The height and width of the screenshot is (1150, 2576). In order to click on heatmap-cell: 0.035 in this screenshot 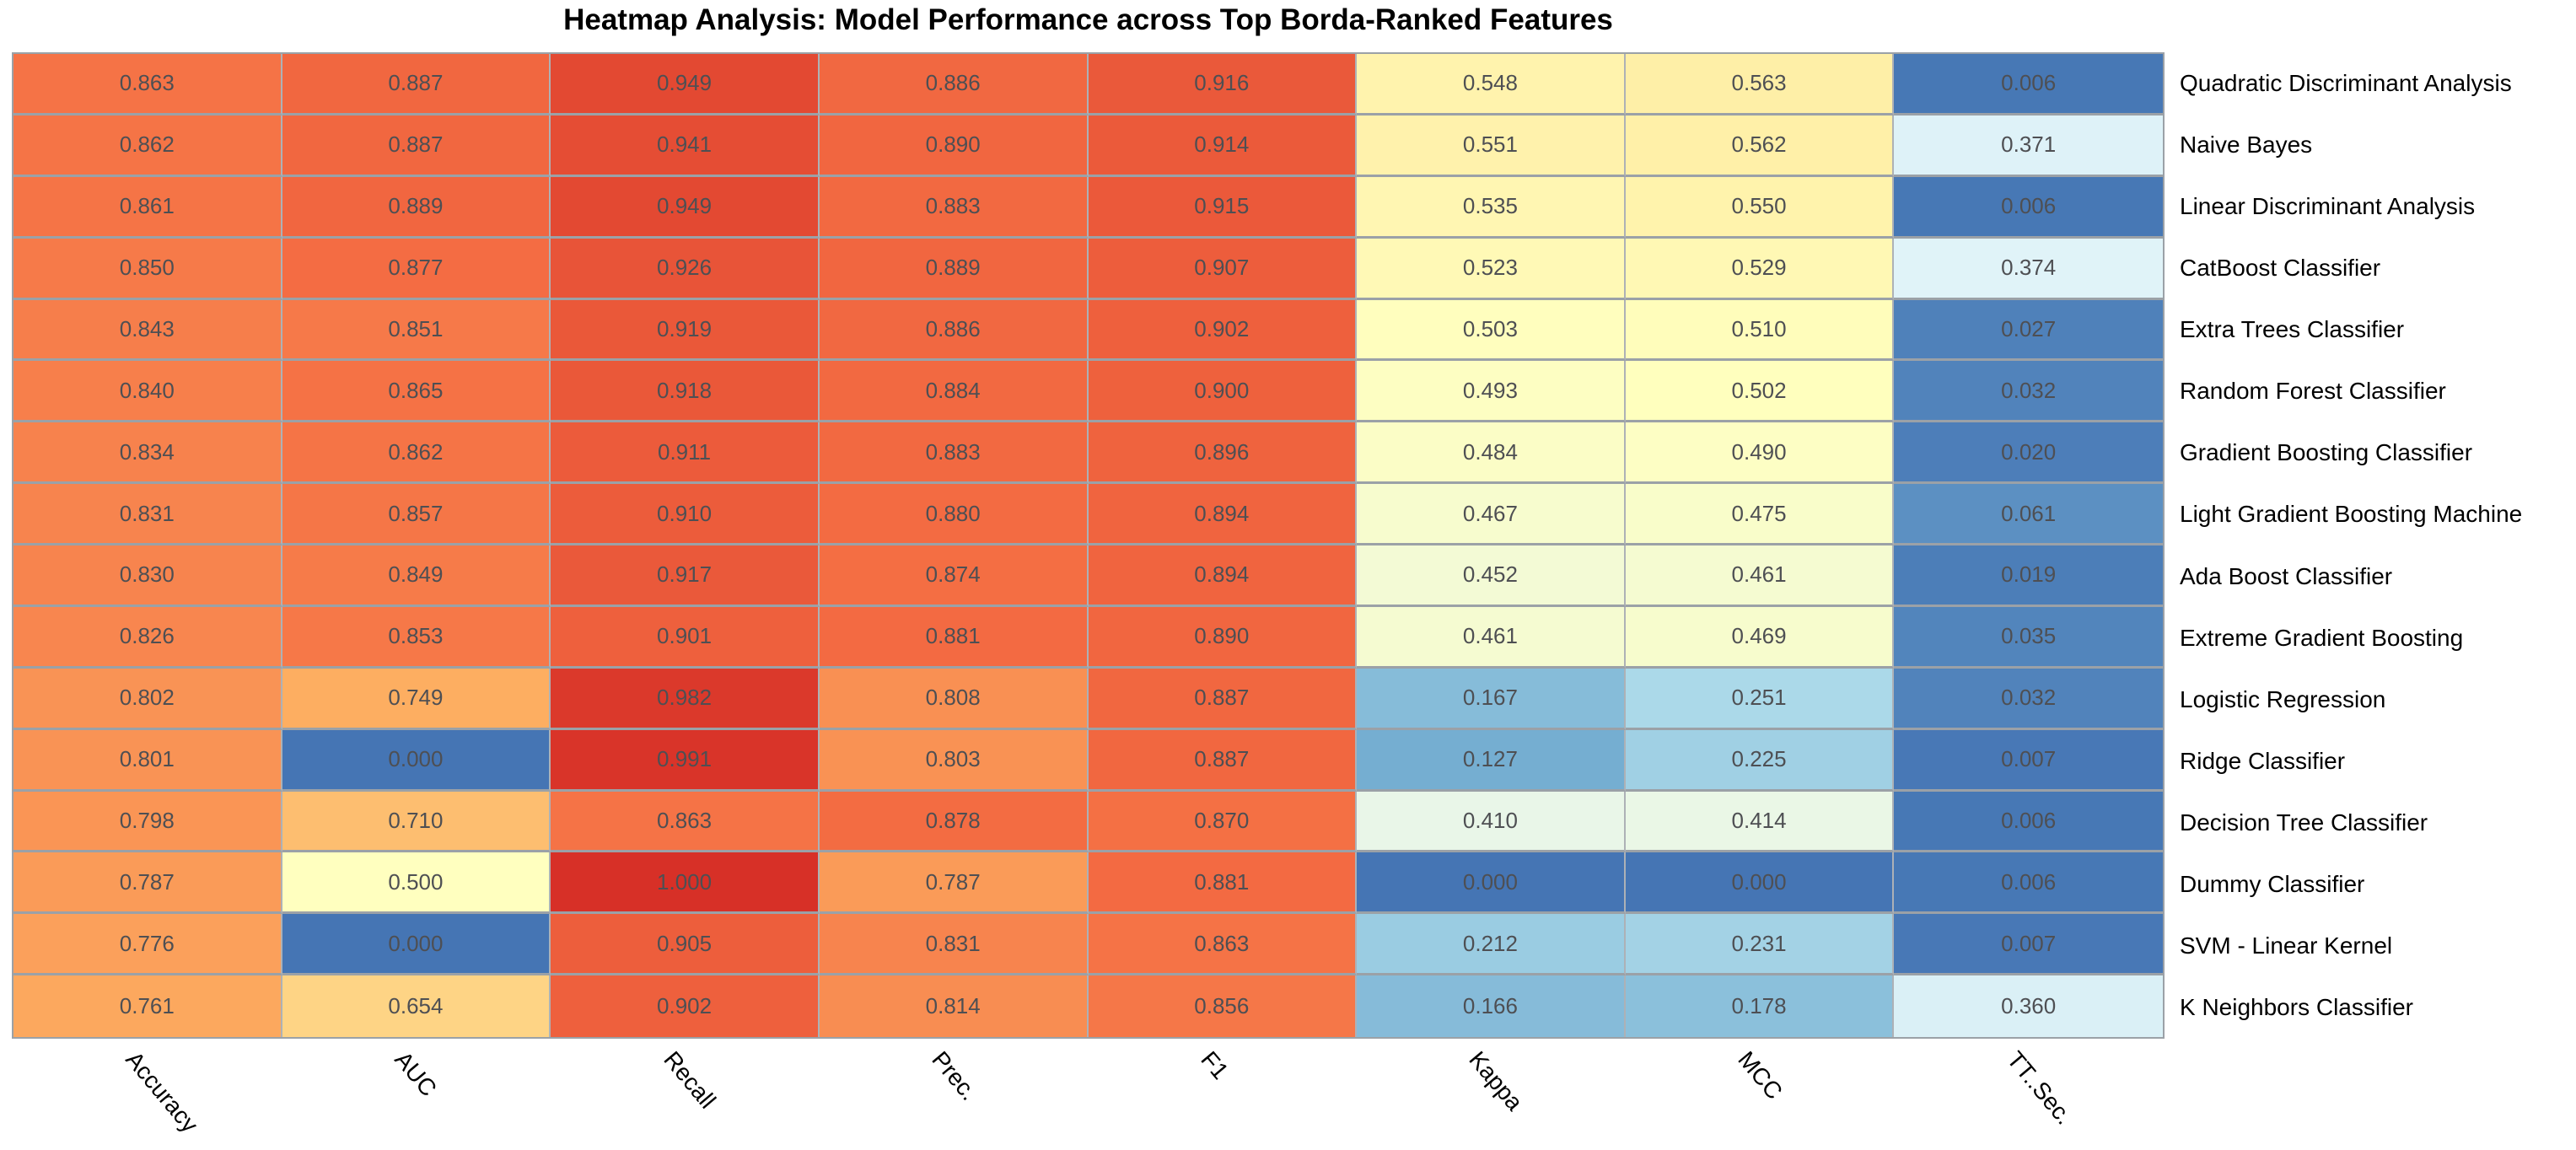, I will do `click(2029, 638)`.